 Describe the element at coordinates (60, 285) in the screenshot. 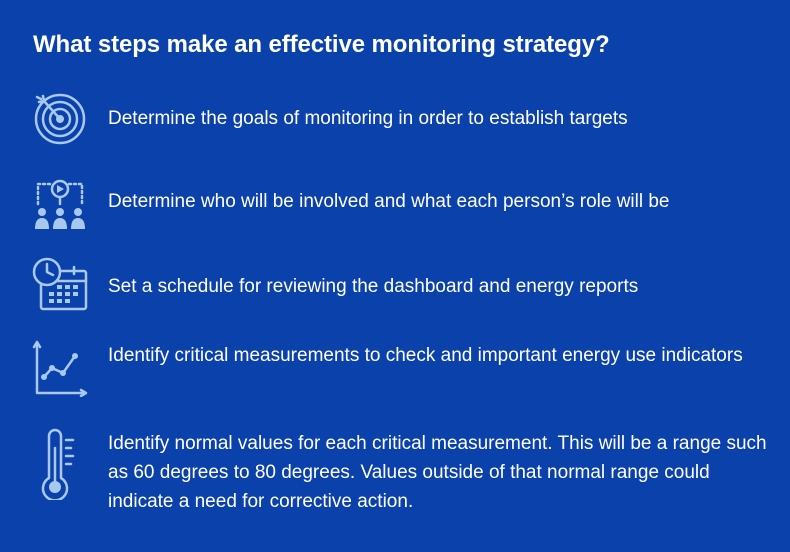

I see `calendar-clock-icon` at that location.